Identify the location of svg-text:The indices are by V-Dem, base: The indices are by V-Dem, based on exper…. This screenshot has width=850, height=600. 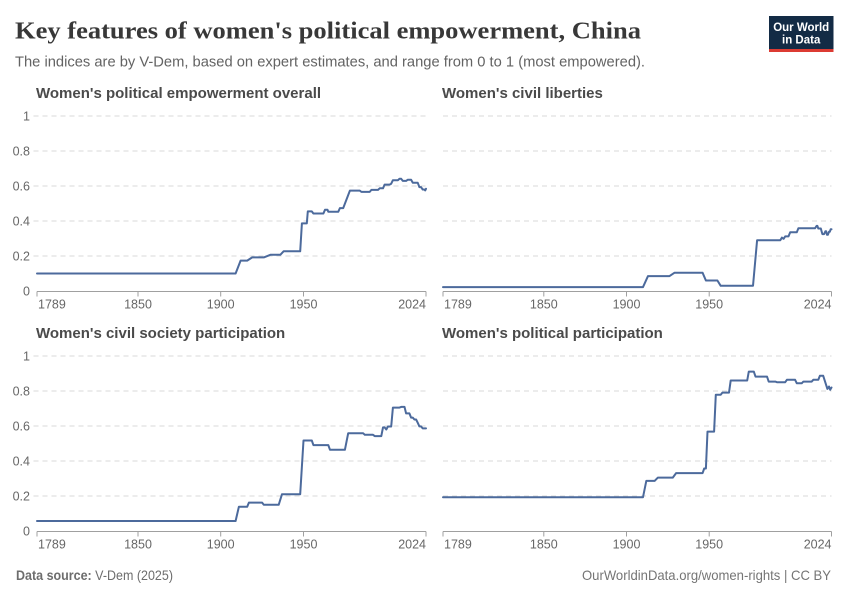
(330, 62).